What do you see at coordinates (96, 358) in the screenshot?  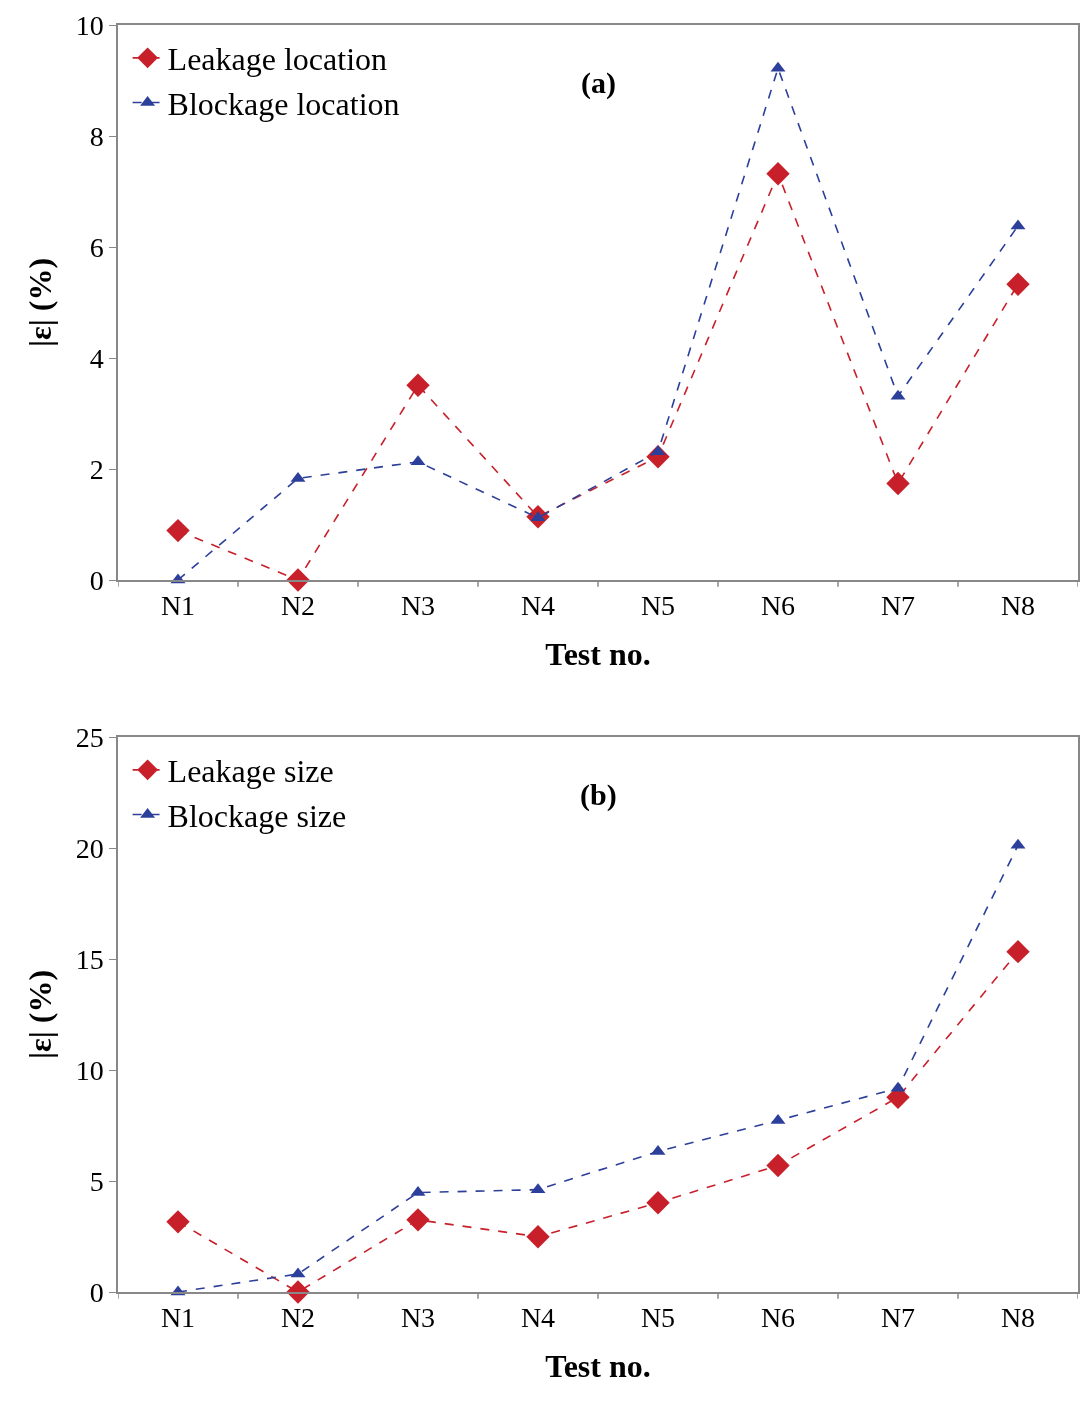 I see `y-tick-label: 4` at bounding box center [96, 358].